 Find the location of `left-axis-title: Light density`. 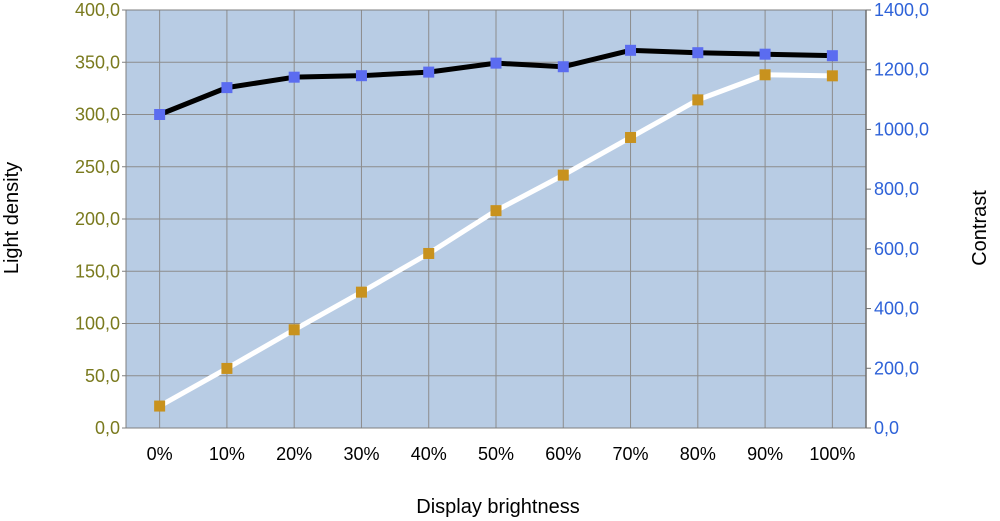

left-axis-title: Light density is located at coordinates (12, 218).